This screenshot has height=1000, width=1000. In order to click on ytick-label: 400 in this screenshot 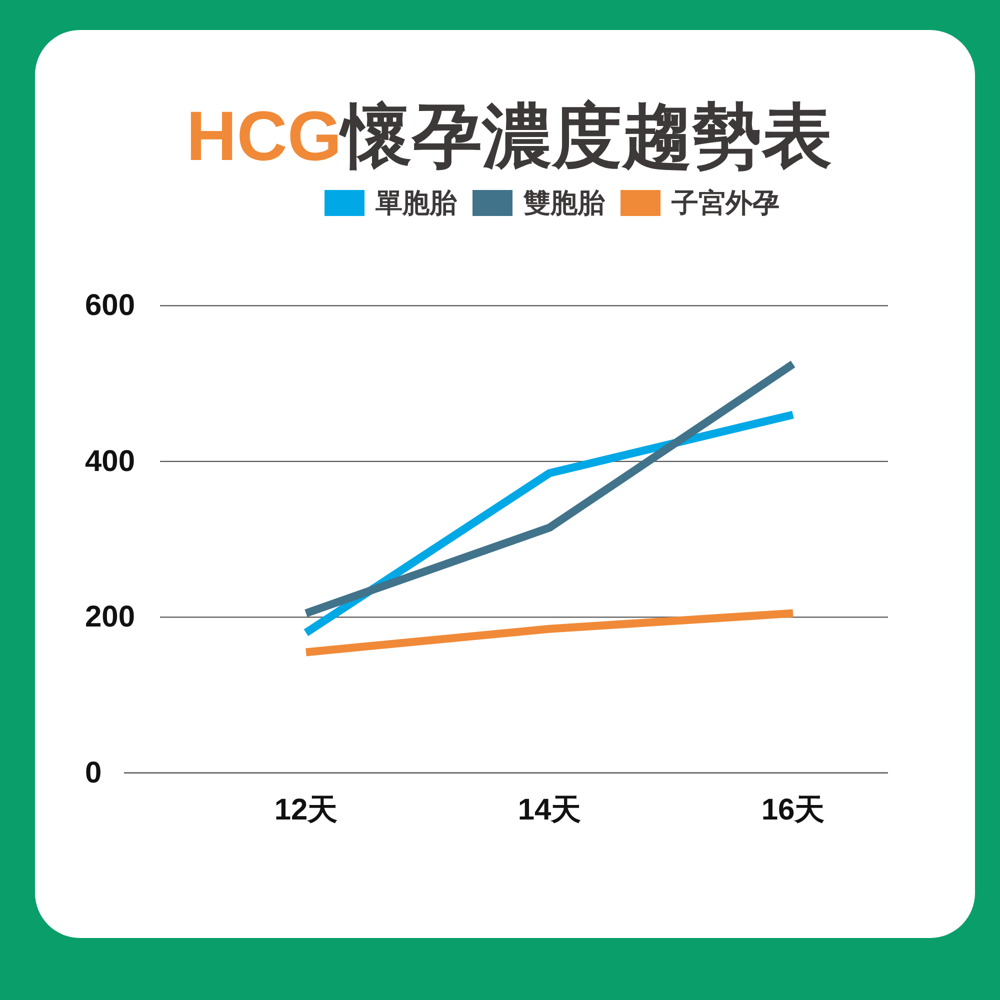, I will do `click(110, 461)`.